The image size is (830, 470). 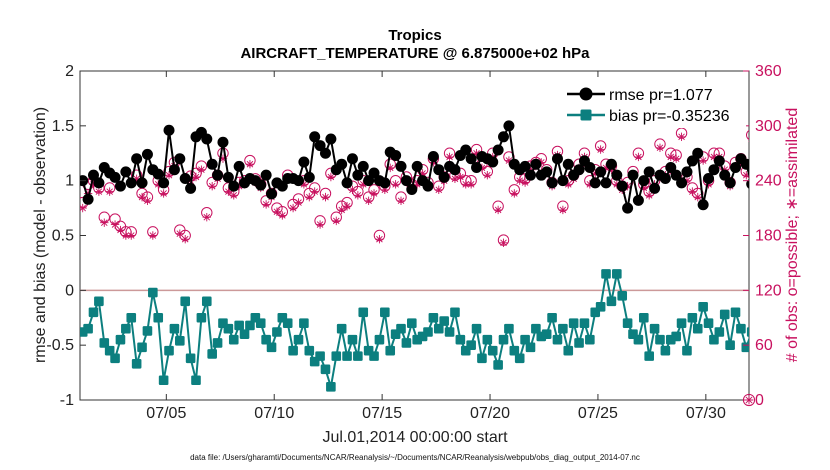 What do you see at coordinates (414, 35) in the screenshot?
I see `chart-title: Tropics` at bounding box center [414, 35].